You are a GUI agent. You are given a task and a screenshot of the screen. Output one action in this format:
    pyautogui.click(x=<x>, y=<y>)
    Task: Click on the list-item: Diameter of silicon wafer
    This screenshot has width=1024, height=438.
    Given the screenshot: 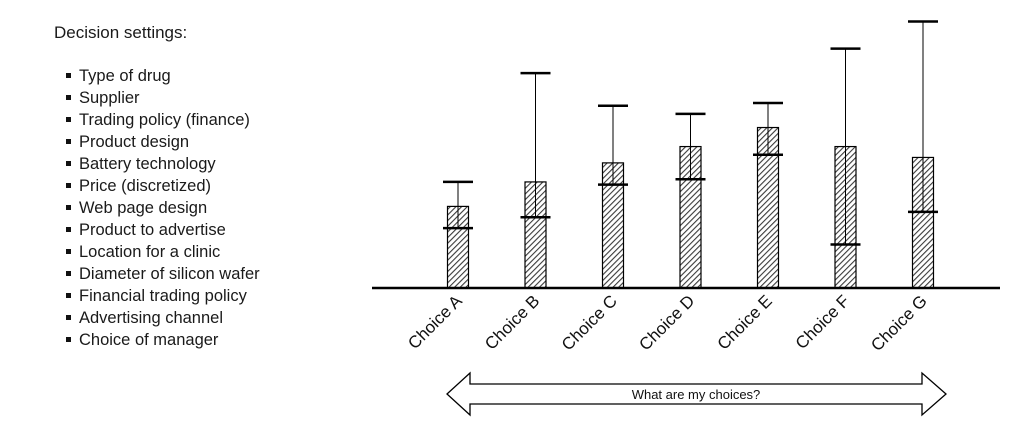 What is the action you would take?
    pyautogui.click(x=210, y=274)
    